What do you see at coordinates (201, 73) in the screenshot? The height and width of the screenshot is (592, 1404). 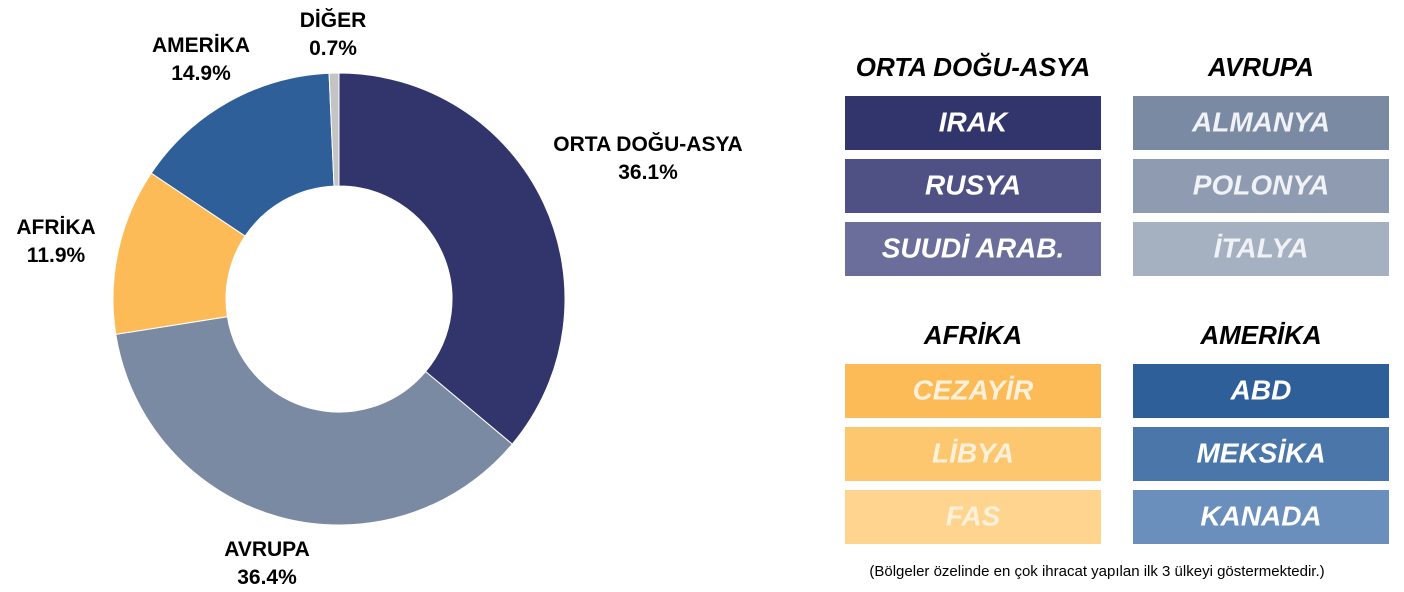 I see `slice-value: 14.9%` at bounding box center [201, 73].